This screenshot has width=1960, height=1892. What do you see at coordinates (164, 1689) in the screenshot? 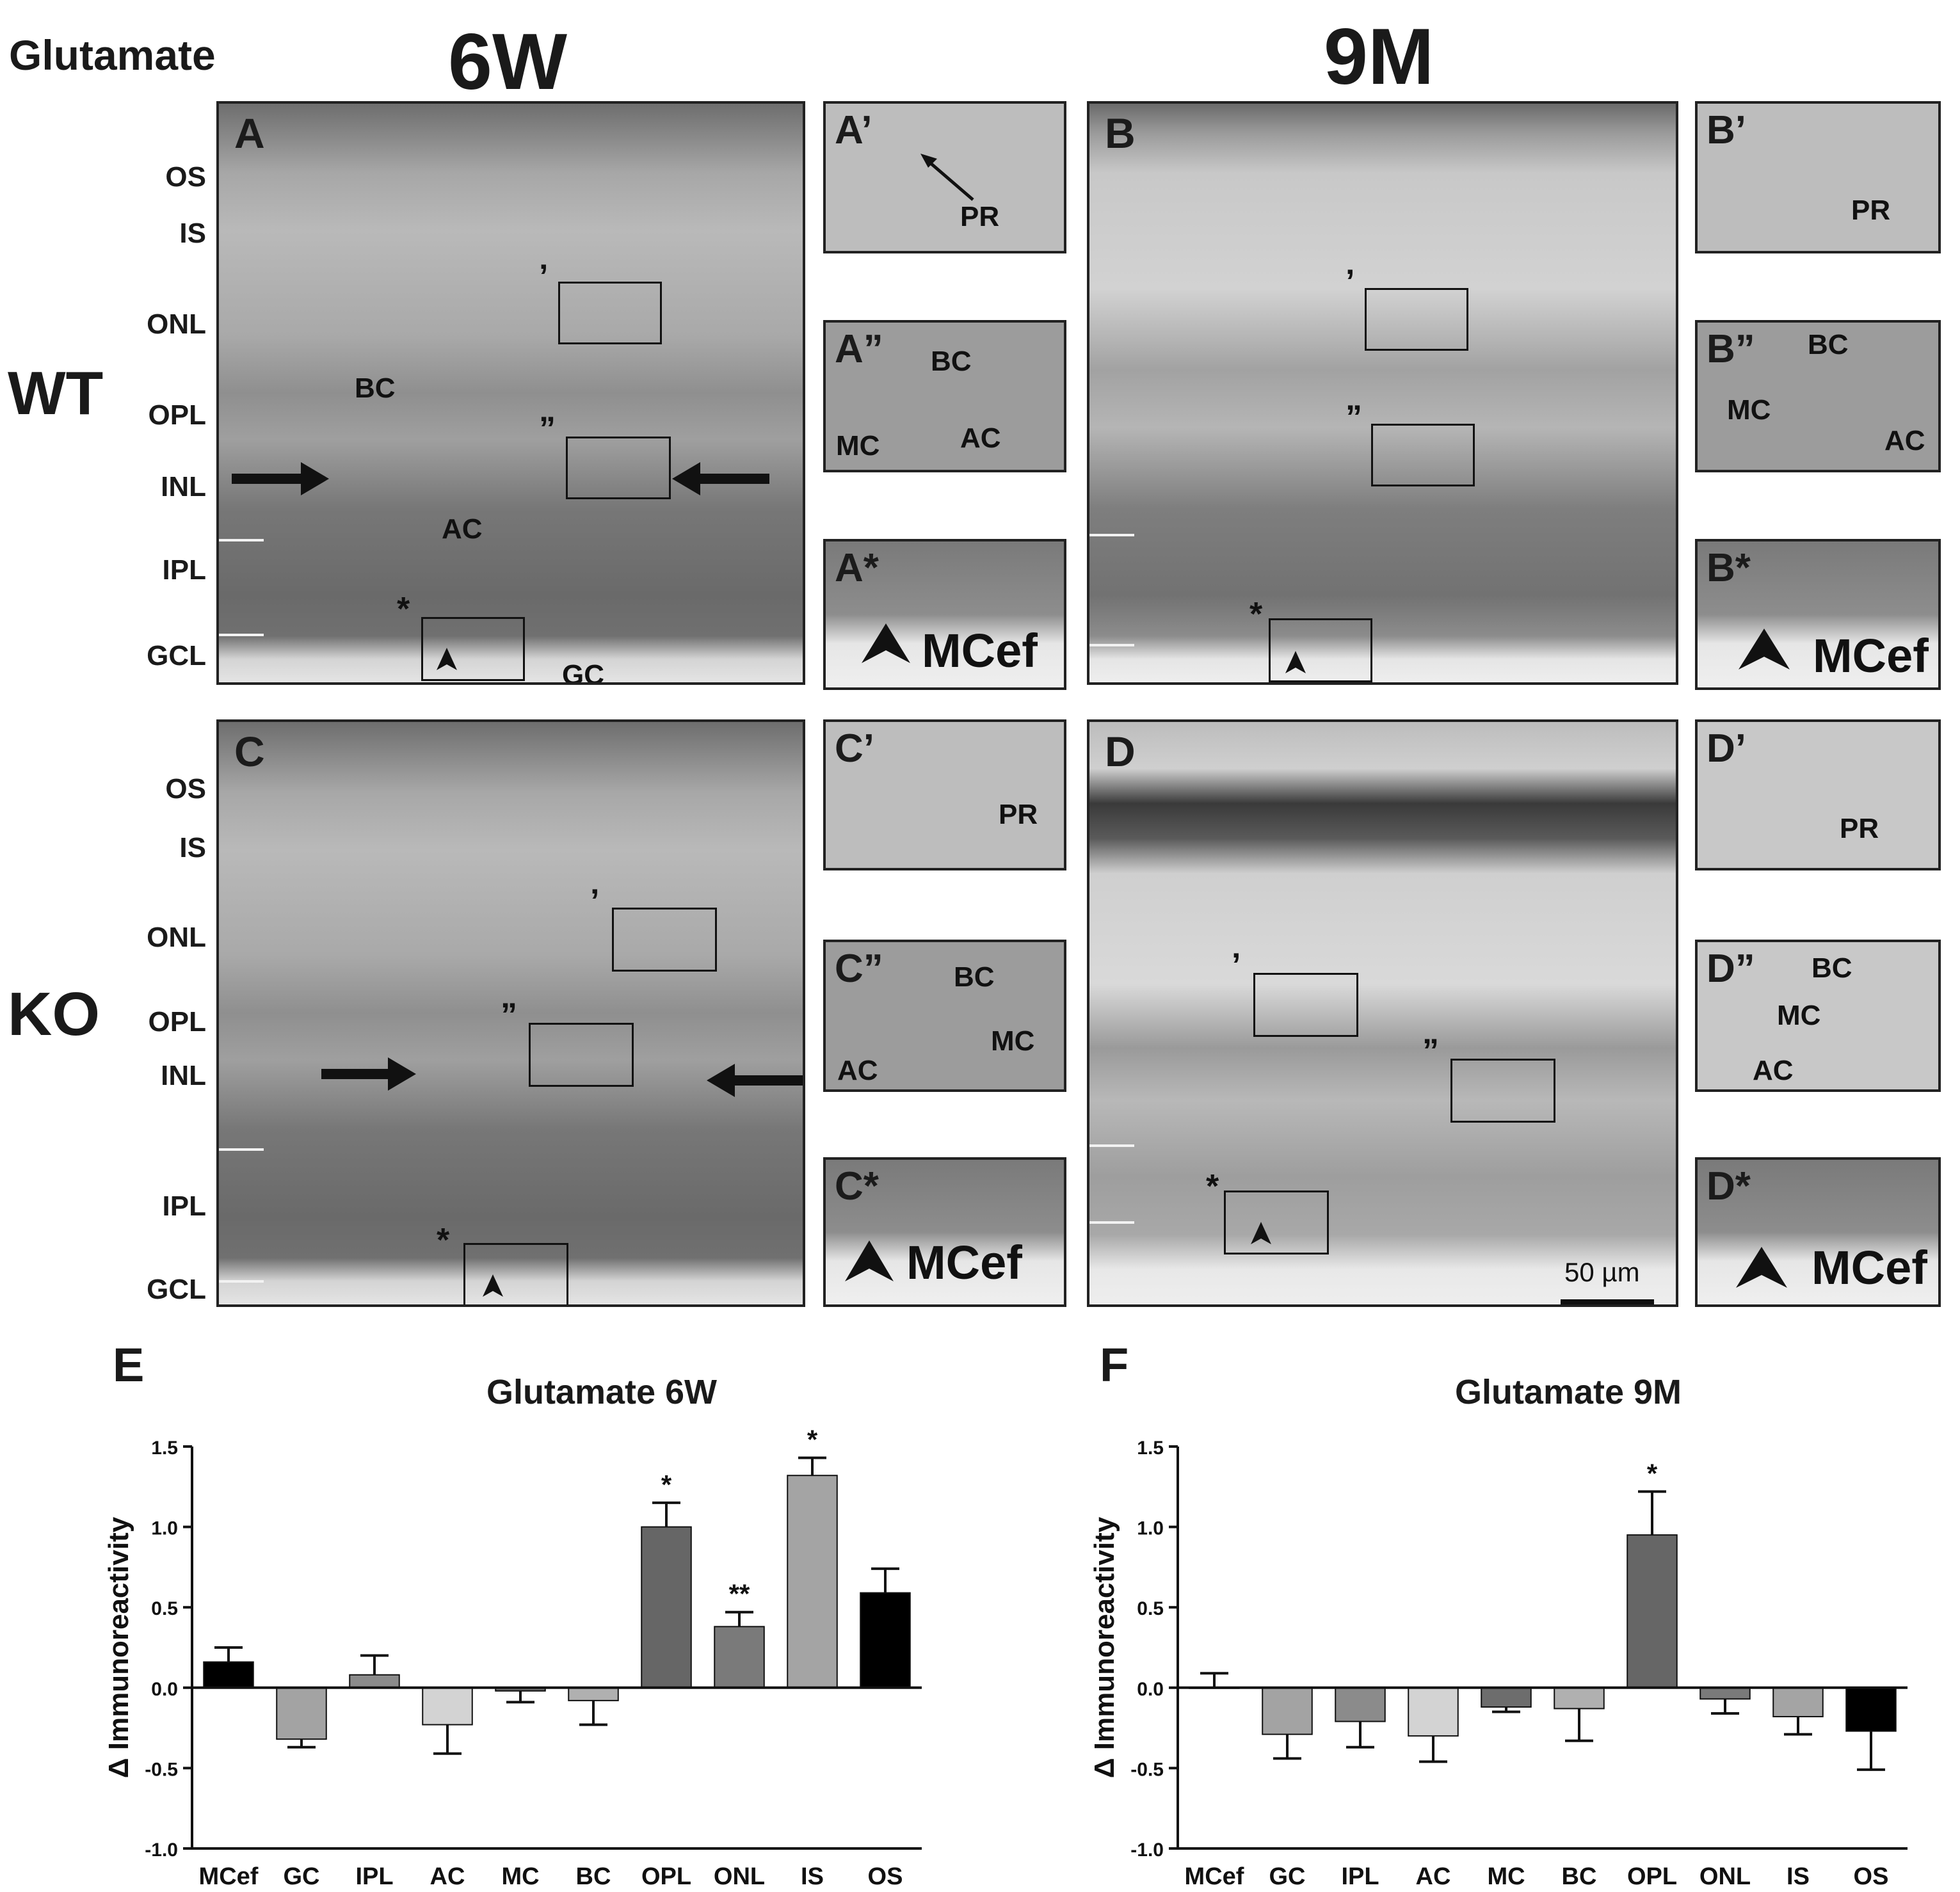
I see `y-tick-label: 0.0` at bounding box center [164, 1689].